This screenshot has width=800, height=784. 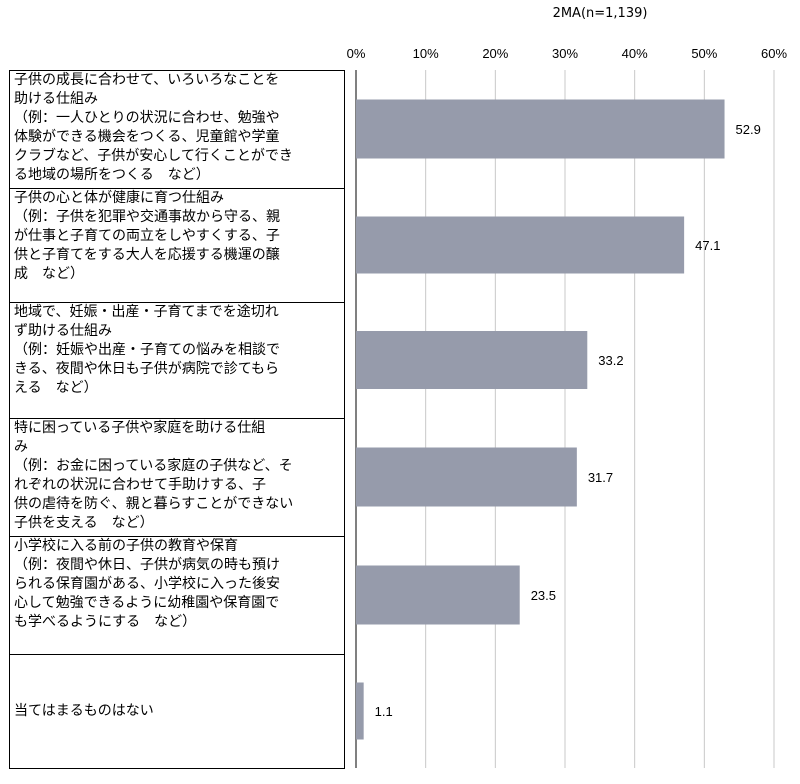 What do you see at coordinates (177, 711) in the screenshot?
I see `category-label: 当てはまるものはない` at bounding box center [177, 711].